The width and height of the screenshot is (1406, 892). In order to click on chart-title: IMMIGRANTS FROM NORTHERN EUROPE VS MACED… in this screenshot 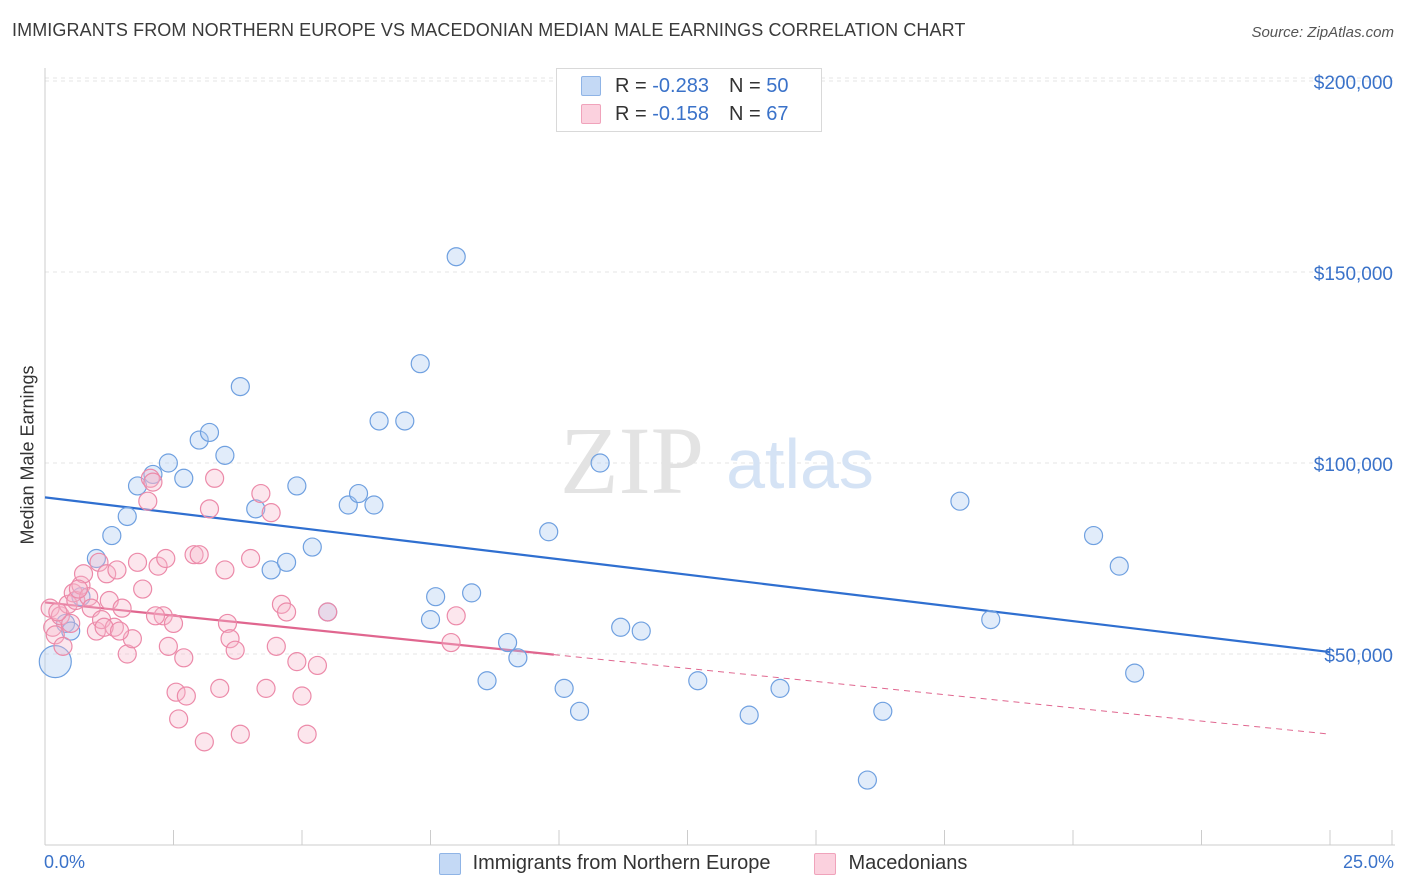, I will do `click(489, 30)`.